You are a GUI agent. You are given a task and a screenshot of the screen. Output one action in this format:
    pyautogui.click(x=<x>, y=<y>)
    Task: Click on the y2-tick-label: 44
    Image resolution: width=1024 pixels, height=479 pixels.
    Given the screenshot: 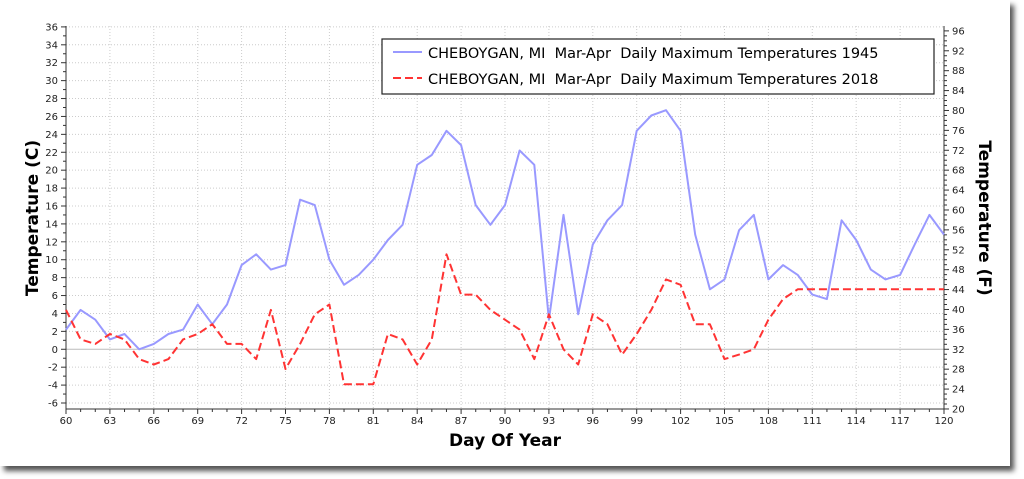 What is the action you would take?
    pyautogui.click(x=958, y=290)
    